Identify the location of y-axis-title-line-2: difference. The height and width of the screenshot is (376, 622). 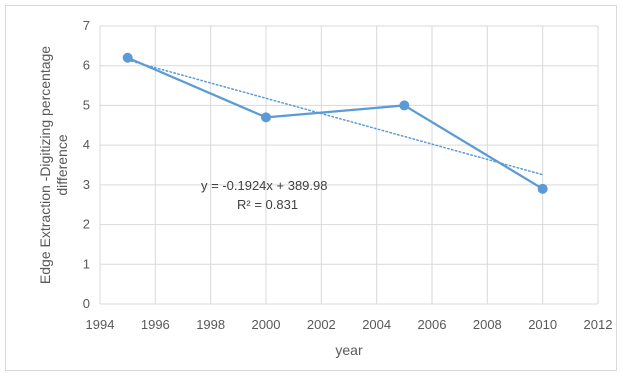
(62, 164).